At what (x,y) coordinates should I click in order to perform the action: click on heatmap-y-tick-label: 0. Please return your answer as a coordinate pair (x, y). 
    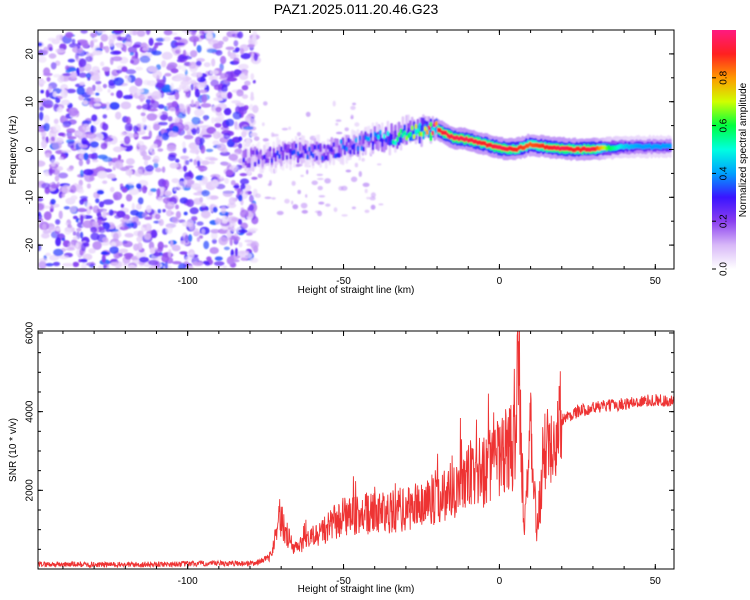
    Looking at the image, I should click on (30, 149).